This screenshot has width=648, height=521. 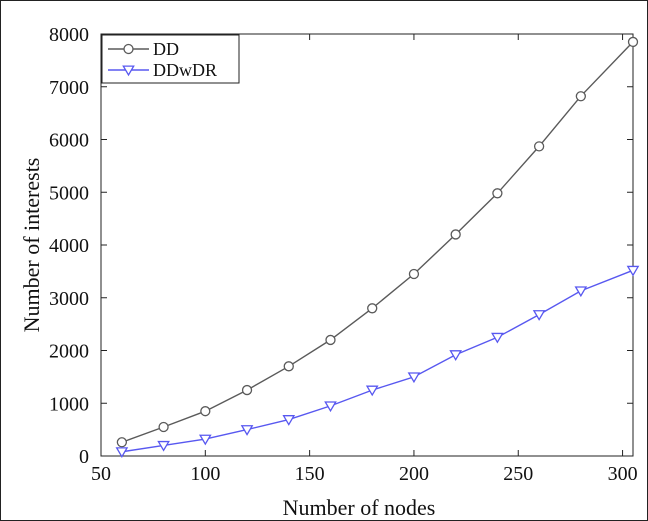 I want to click on y-tick-label: 2000, so click(x=69, y=352).